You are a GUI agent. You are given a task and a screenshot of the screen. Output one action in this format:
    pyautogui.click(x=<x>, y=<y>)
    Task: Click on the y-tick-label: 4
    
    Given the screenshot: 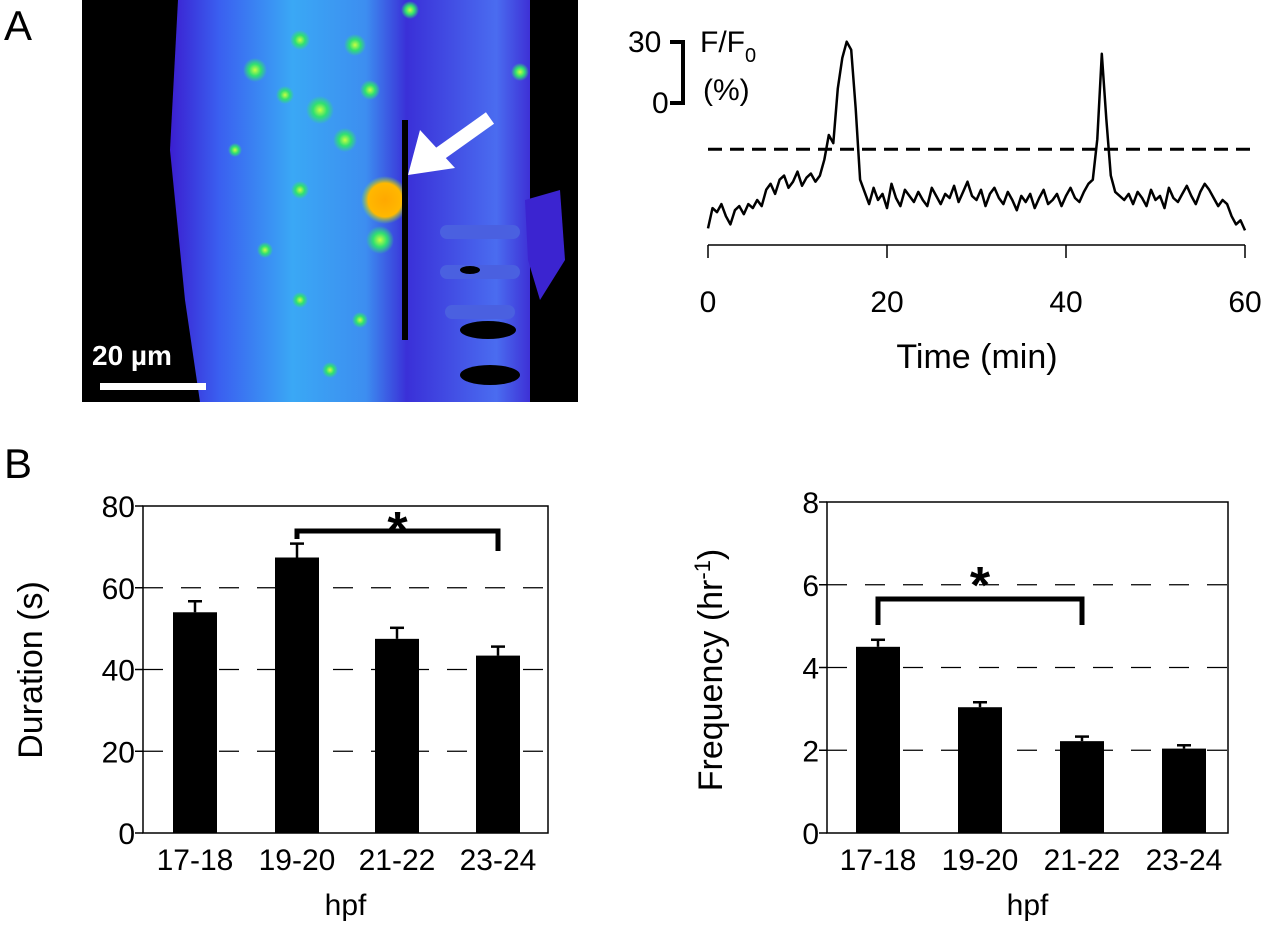 What is the action you would take?
    pyautogui.click(x=810, y=669)
    